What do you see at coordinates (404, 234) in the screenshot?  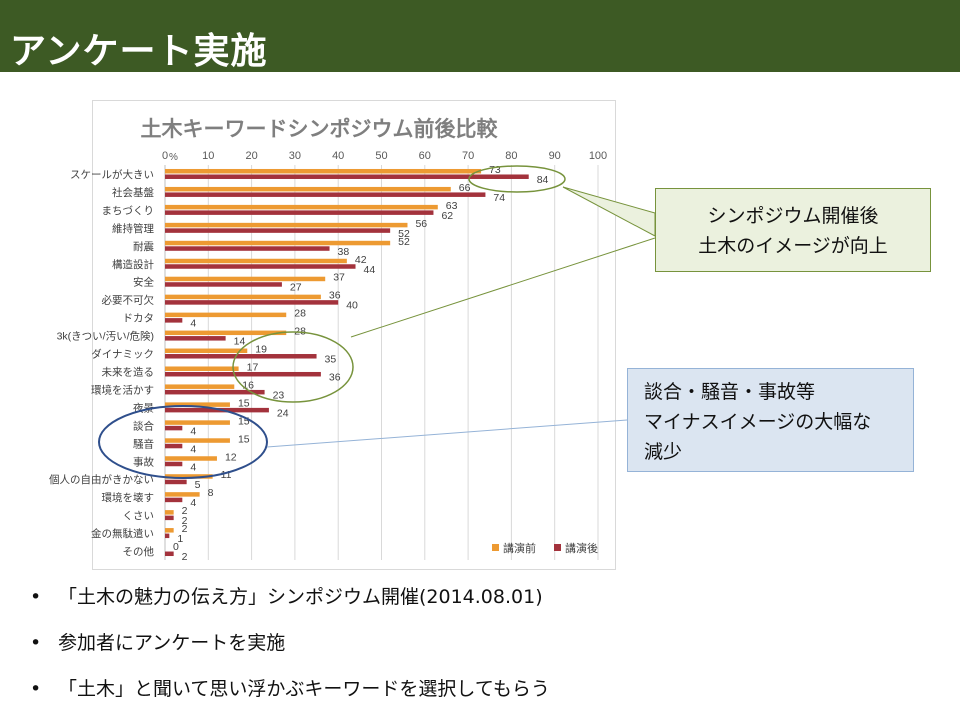 I see `data-label: 52` at bounding box center [404, 234].